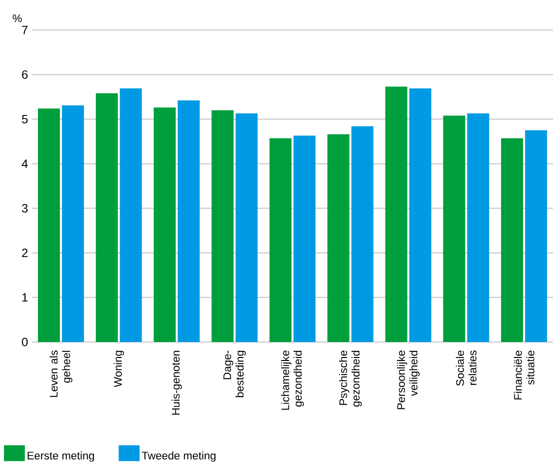  Describe the element at coordinates (179, 456) in the screenshot. I see `legend-label: Tweede meting` at that location.